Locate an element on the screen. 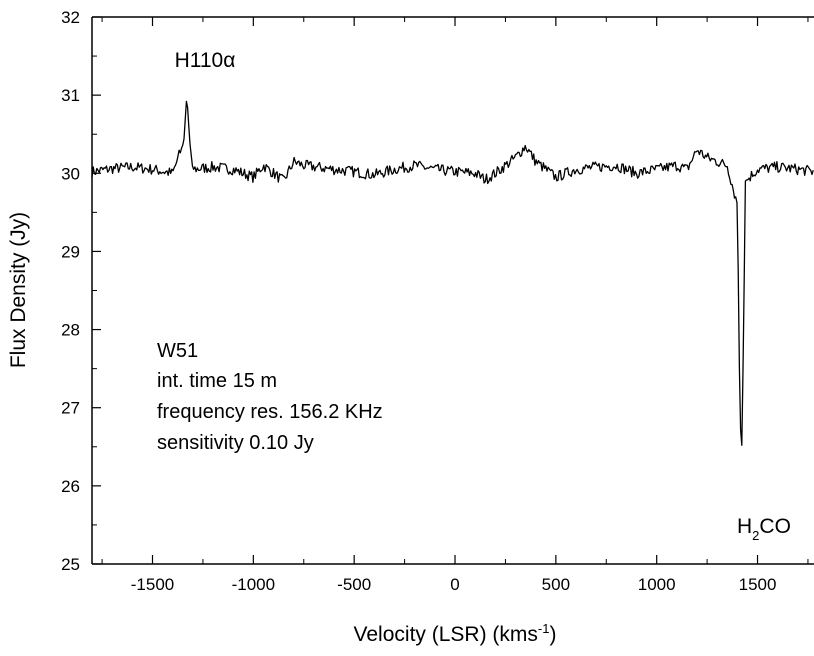  info-line-freq-res: frequency res. 156.2 KHz is located at coordinates (270, 412).